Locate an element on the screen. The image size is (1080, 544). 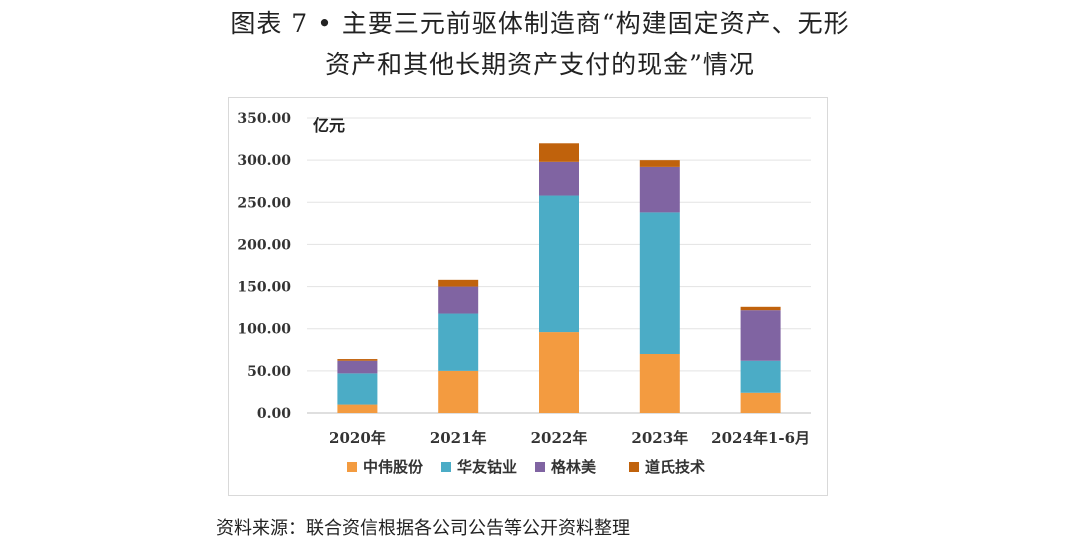
y-tick-label: 100.00 is located at coordinates (264, 330).